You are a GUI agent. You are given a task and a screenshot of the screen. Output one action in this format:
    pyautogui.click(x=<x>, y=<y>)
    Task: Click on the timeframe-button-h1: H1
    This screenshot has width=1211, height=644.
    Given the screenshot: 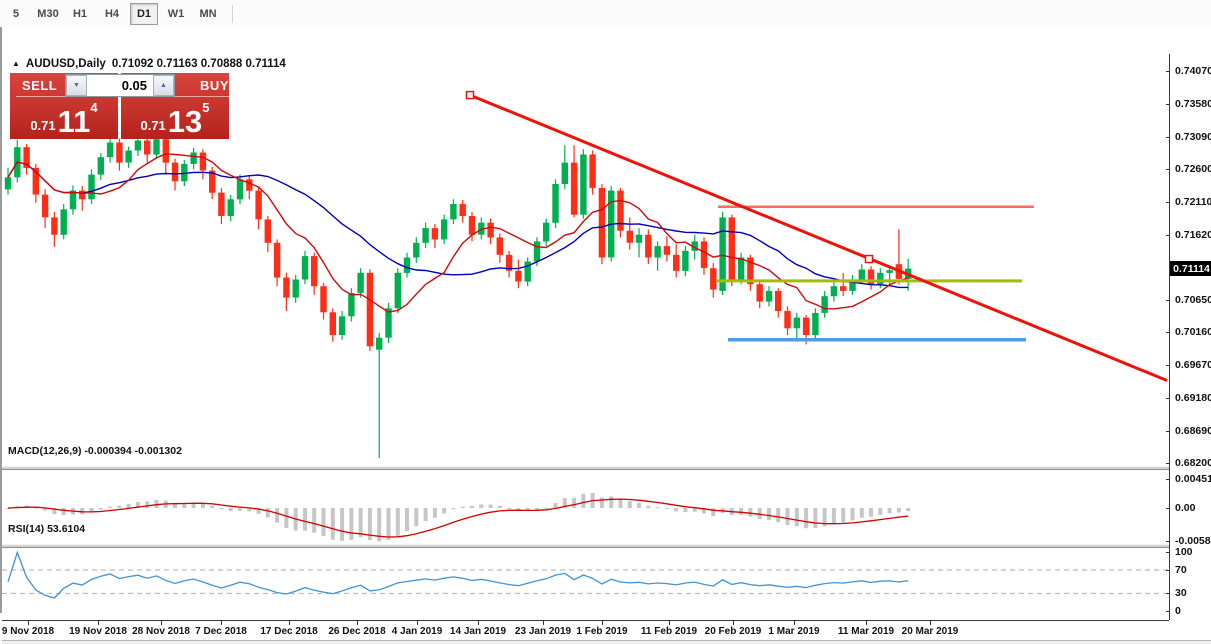 What is the action you would take?
    pyautogui.click(x=80, y=13)
    